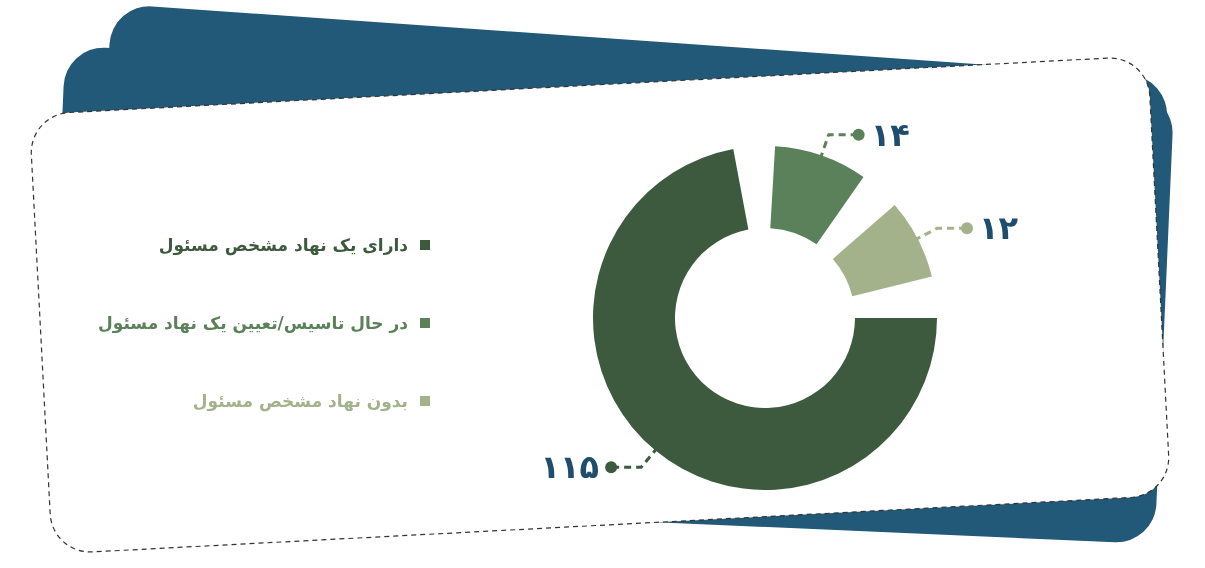 This screenshot has width=1205, height=568. I want to click on data-label: ۱۲, so click(999, 228).